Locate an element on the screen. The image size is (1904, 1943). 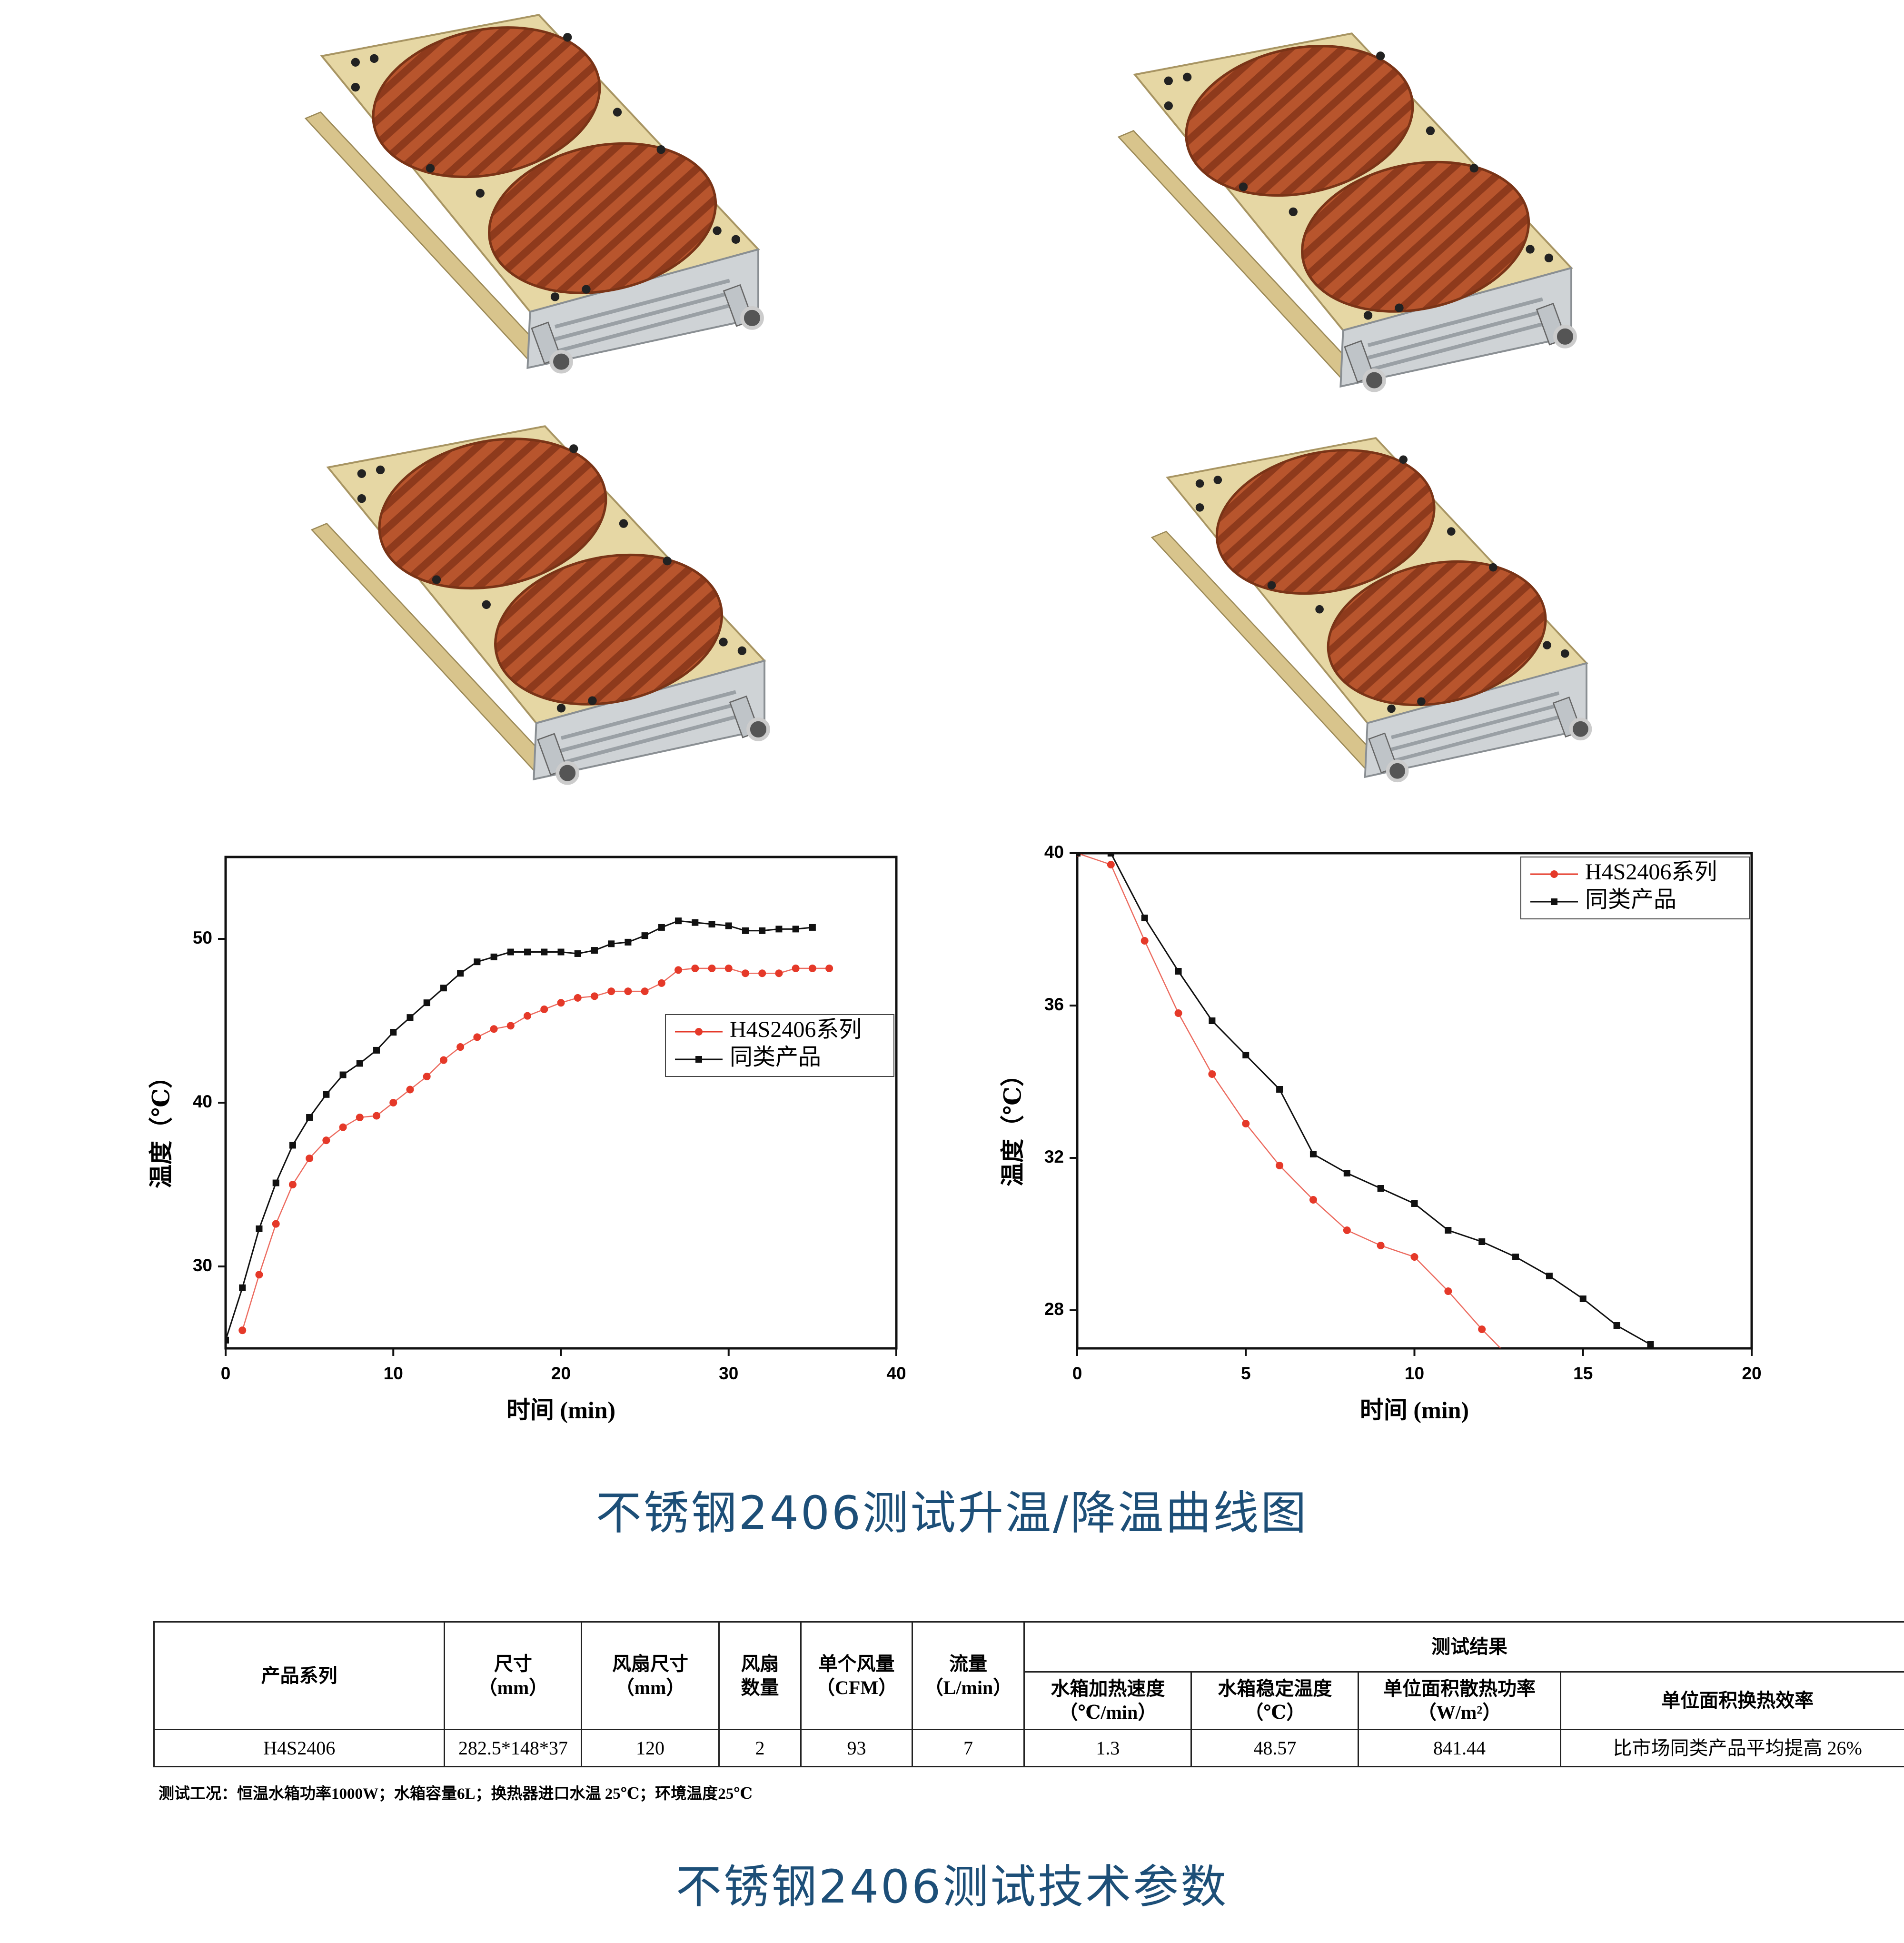
cell-text: 流量 is located at coordinates (968, 1664).